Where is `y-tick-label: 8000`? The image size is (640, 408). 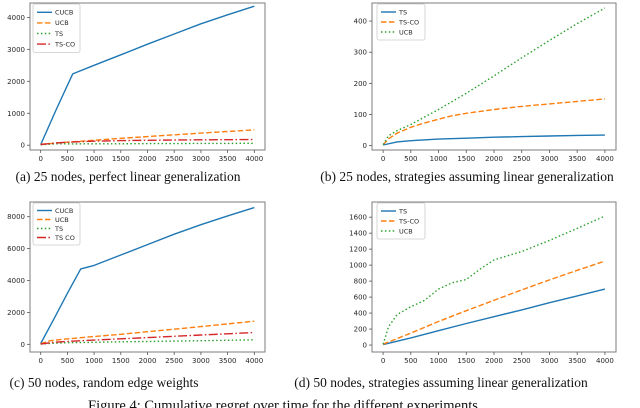
y-tick-label: 8000 is located at coordinates (16, 217).